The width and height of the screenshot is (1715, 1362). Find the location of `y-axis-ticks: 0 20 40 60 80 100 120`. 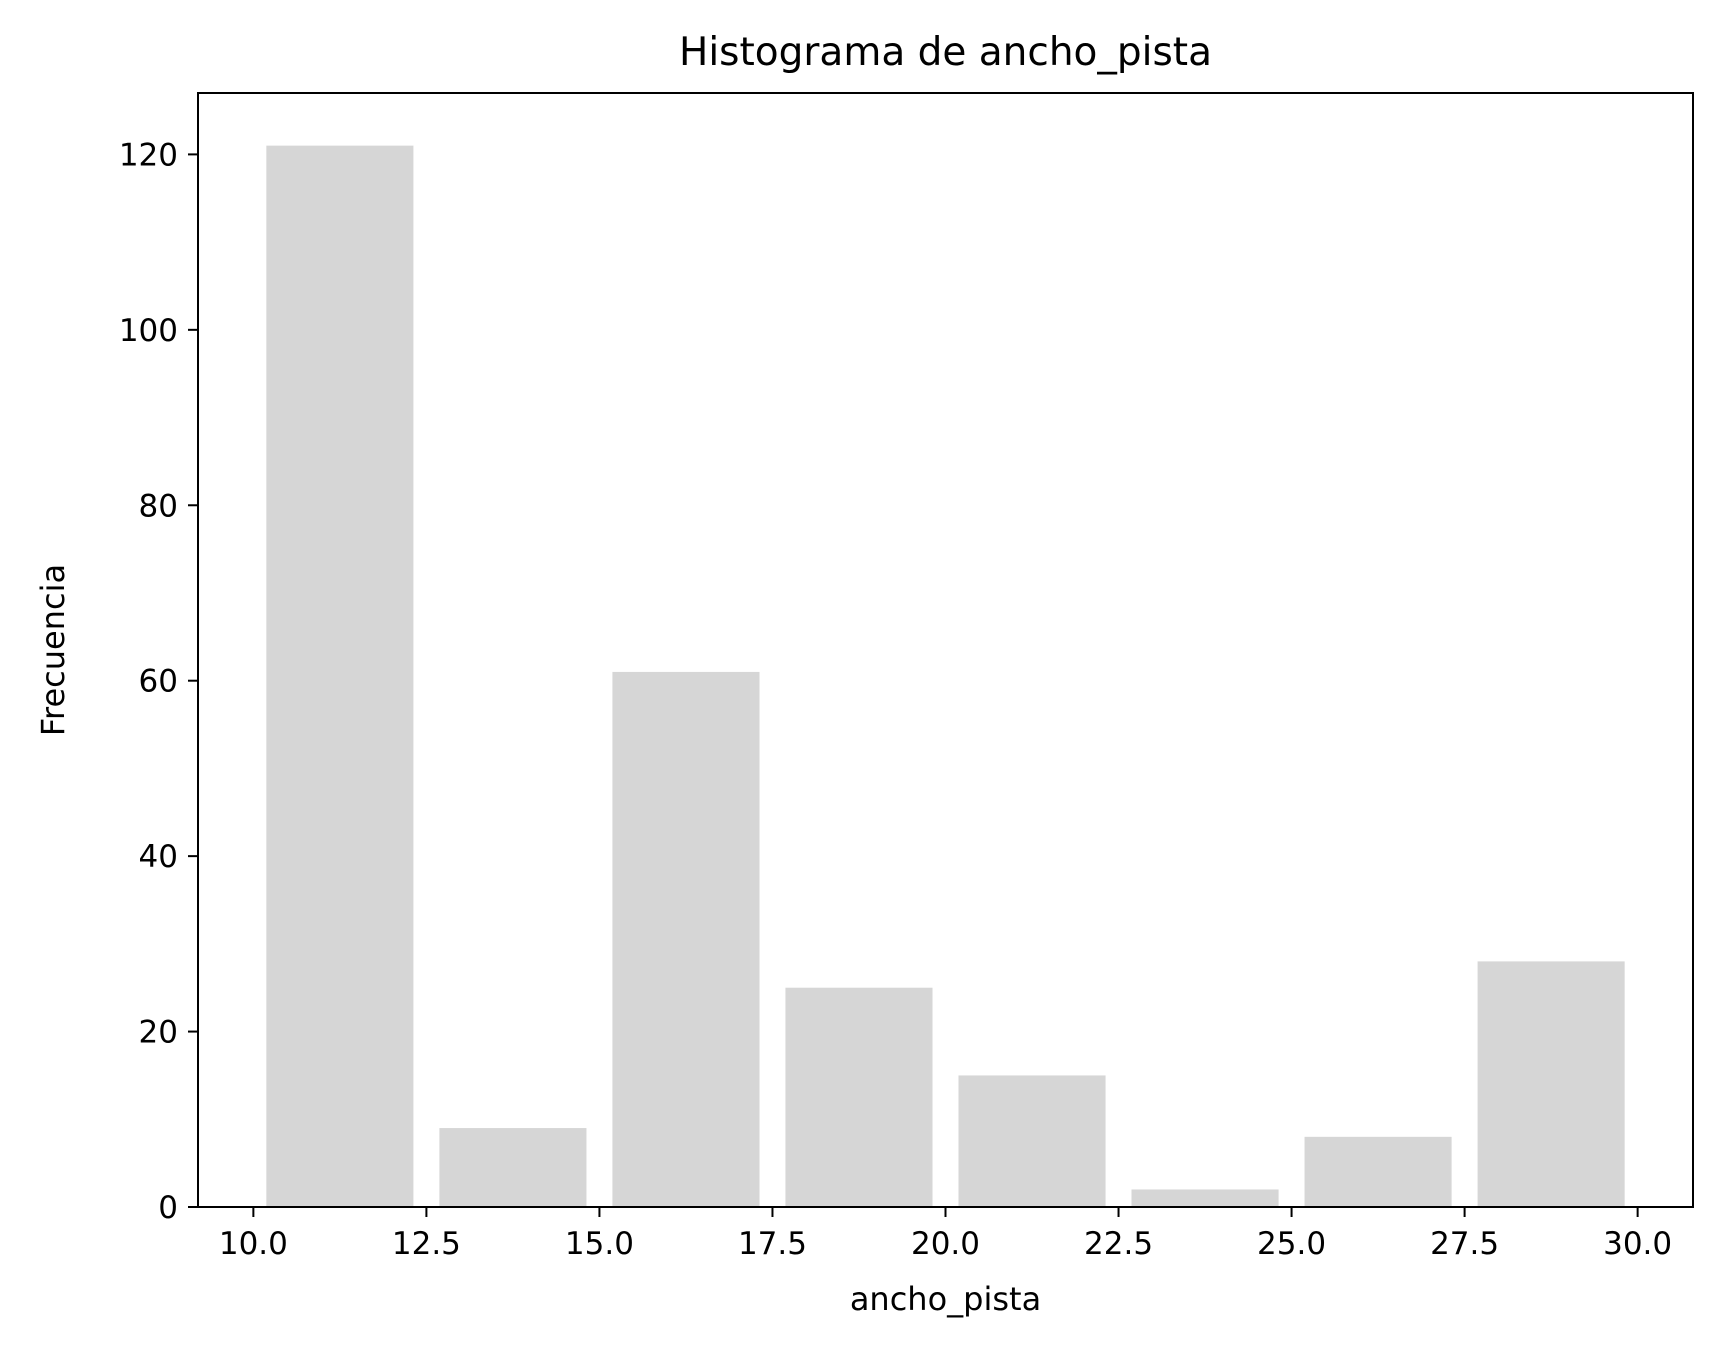

y-axis-ticks: 0 20 40 60 80 100 120 is located at coordinates (158, 681).